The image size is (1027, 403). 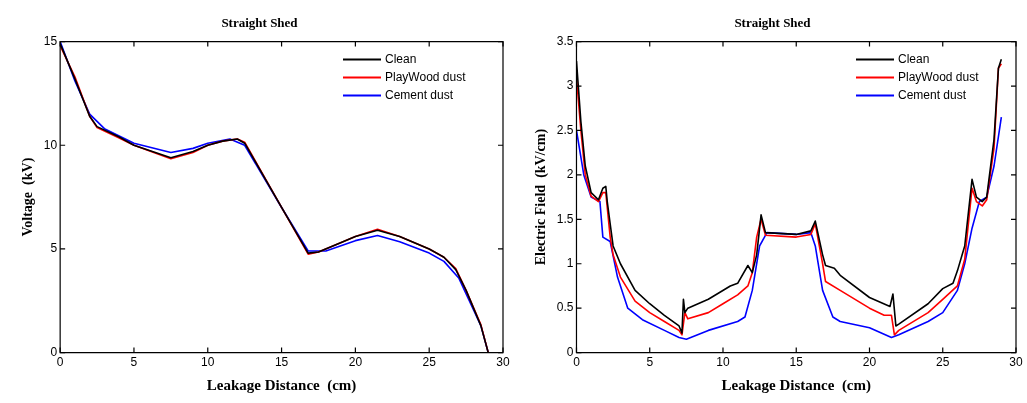 What do you see at coordinates (565, 40) in the screenshot?
I see `y-tick-label: 3.5` at bounding box center [565, 40].